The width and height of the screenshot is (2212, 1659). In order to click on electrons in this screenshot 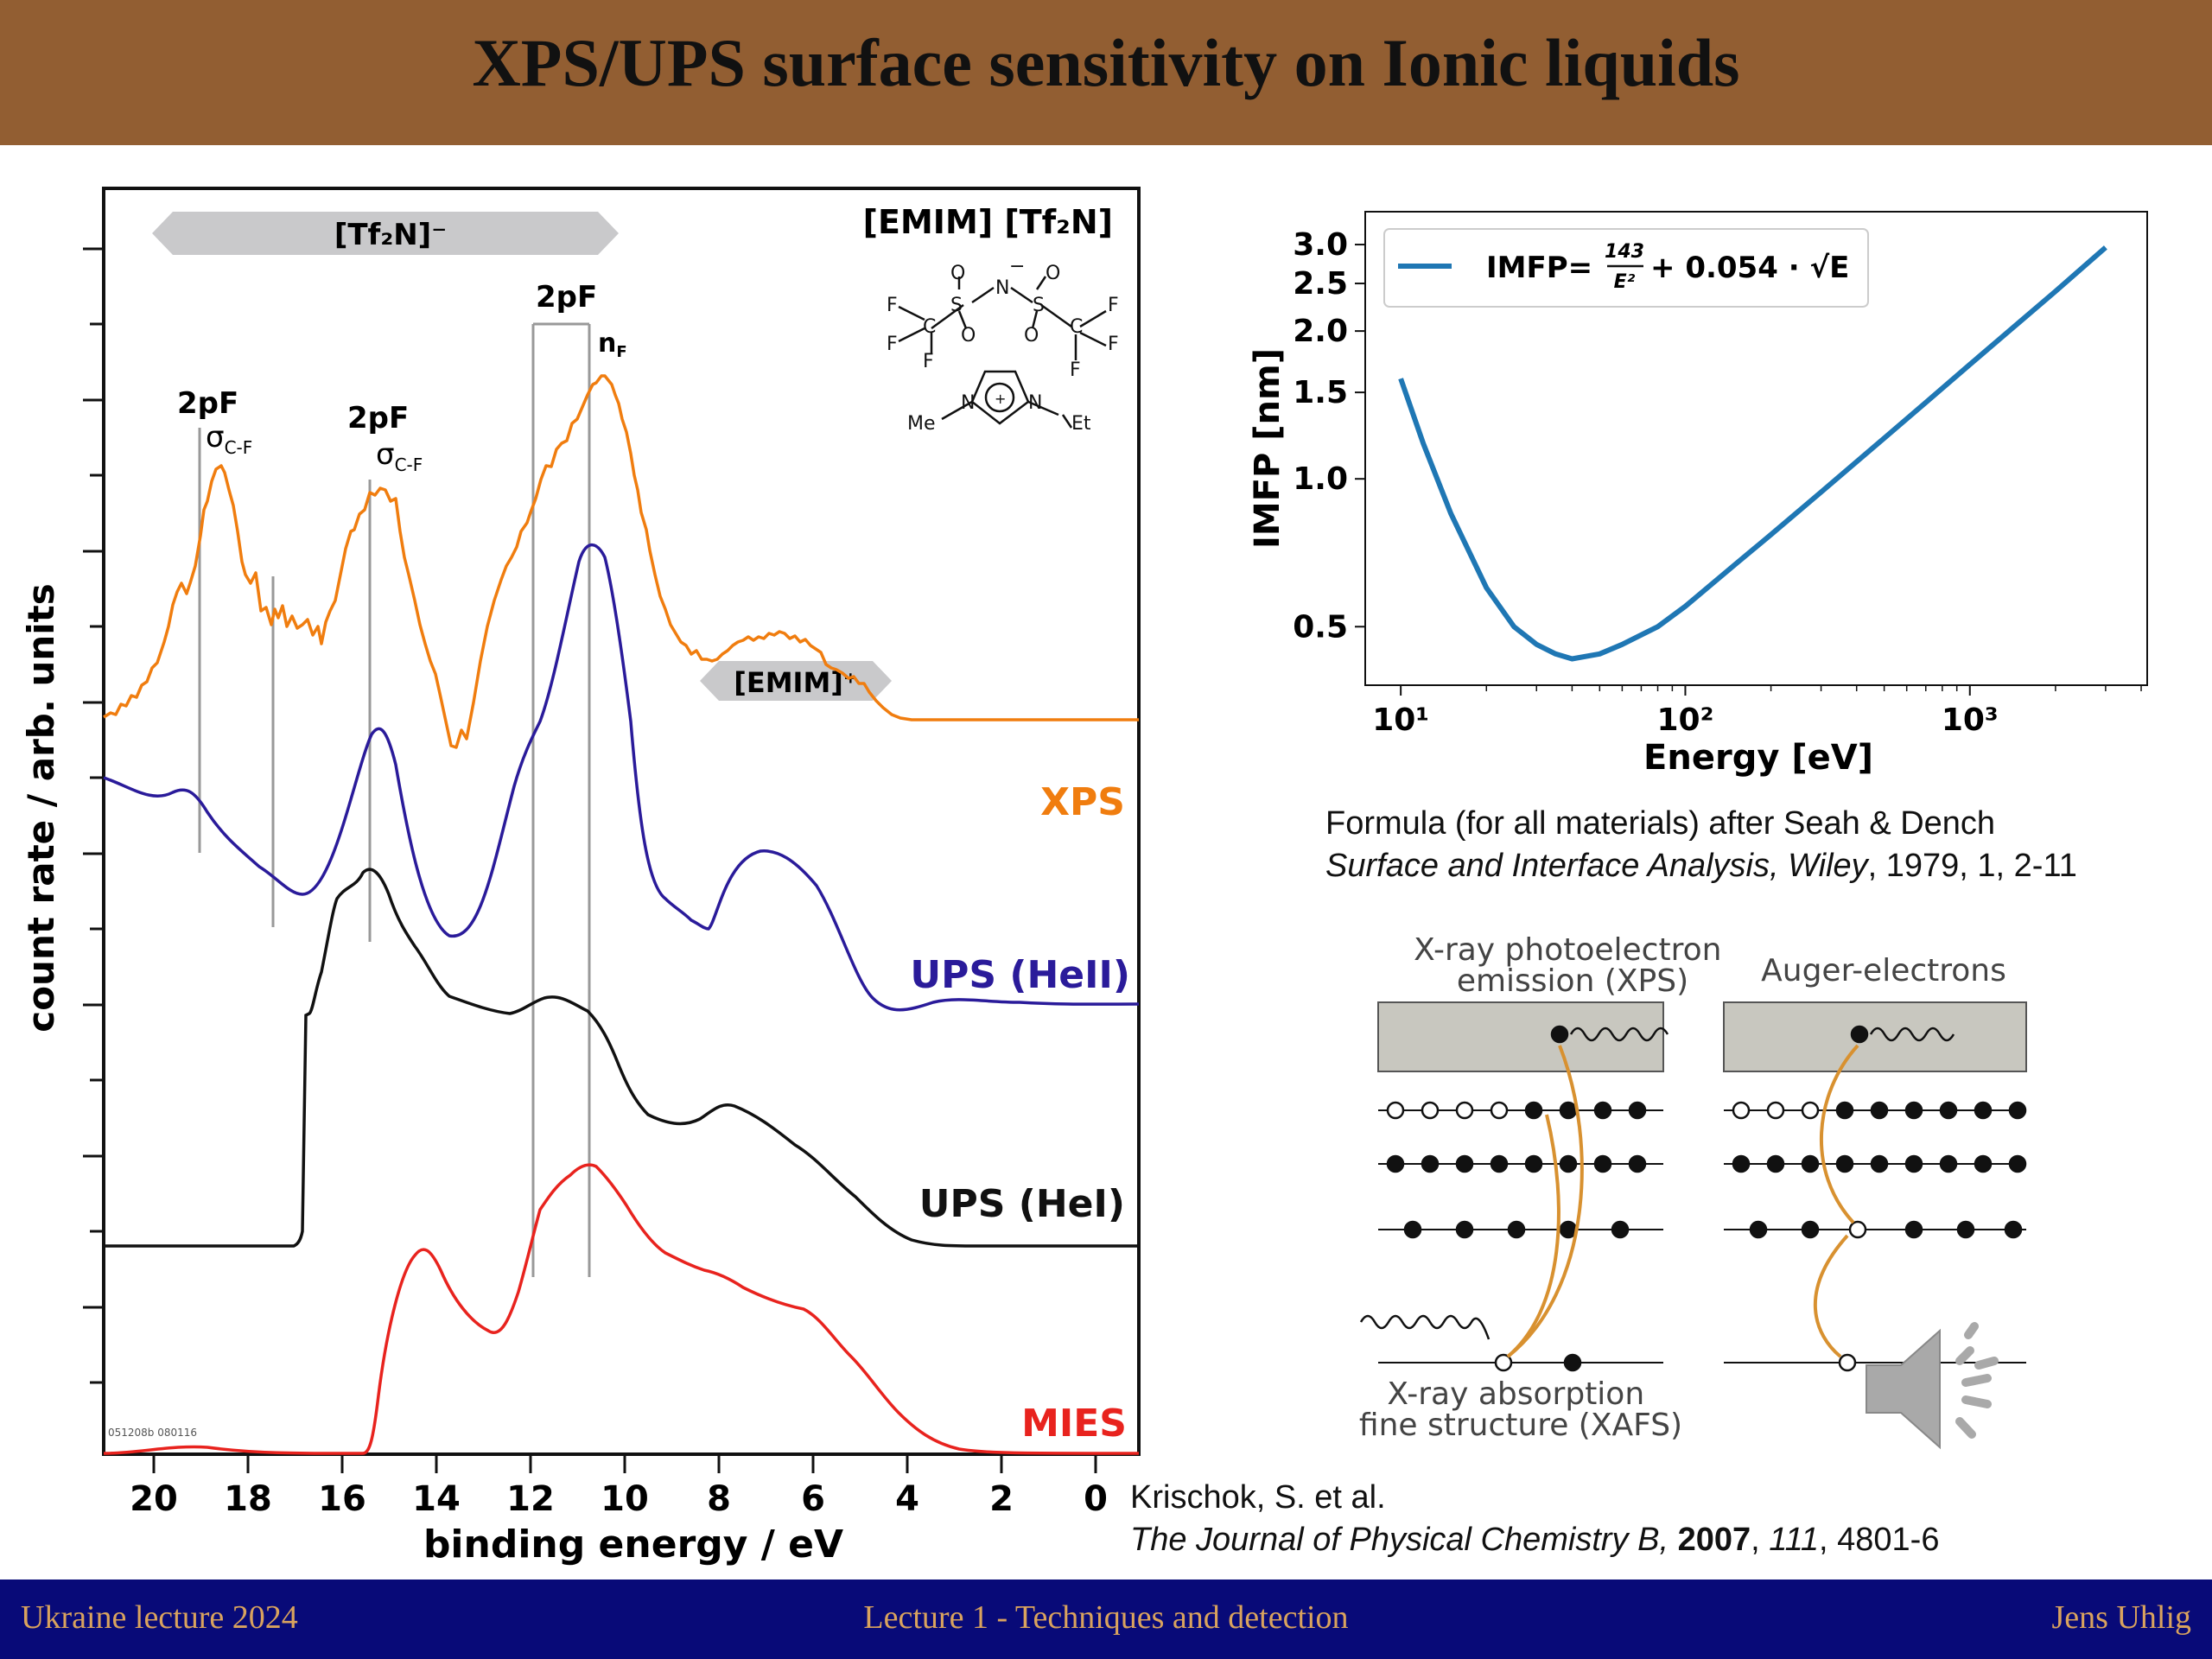, I will do `click(1706, 1198)`.